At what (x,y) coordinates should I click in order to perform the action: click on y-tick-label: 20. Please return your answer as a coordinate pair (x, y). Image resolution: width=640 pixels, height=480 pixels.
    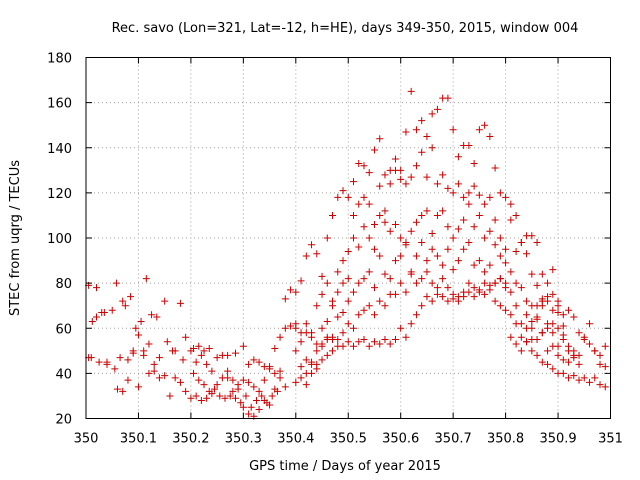
    Looking at the image, I should click on (63, 420).